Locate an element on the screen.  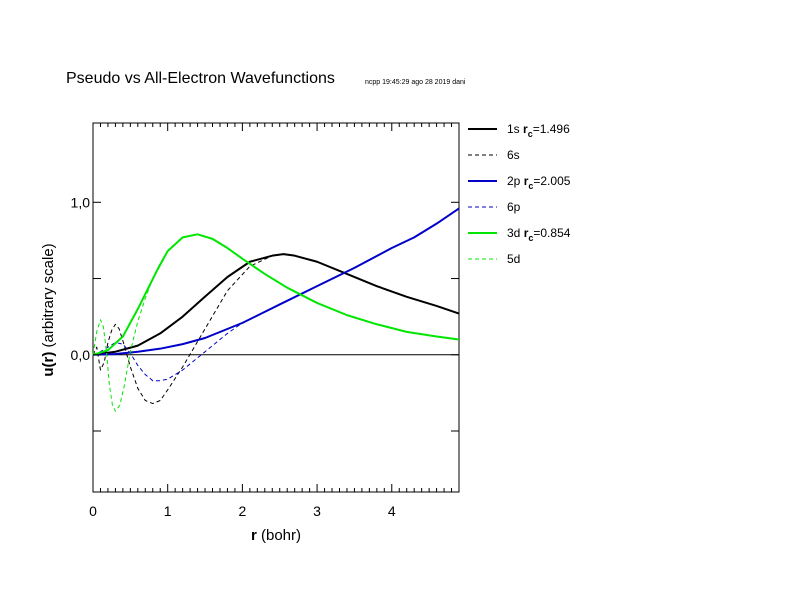
legend-label-6s: 6s is located at coordinates (513, 155).